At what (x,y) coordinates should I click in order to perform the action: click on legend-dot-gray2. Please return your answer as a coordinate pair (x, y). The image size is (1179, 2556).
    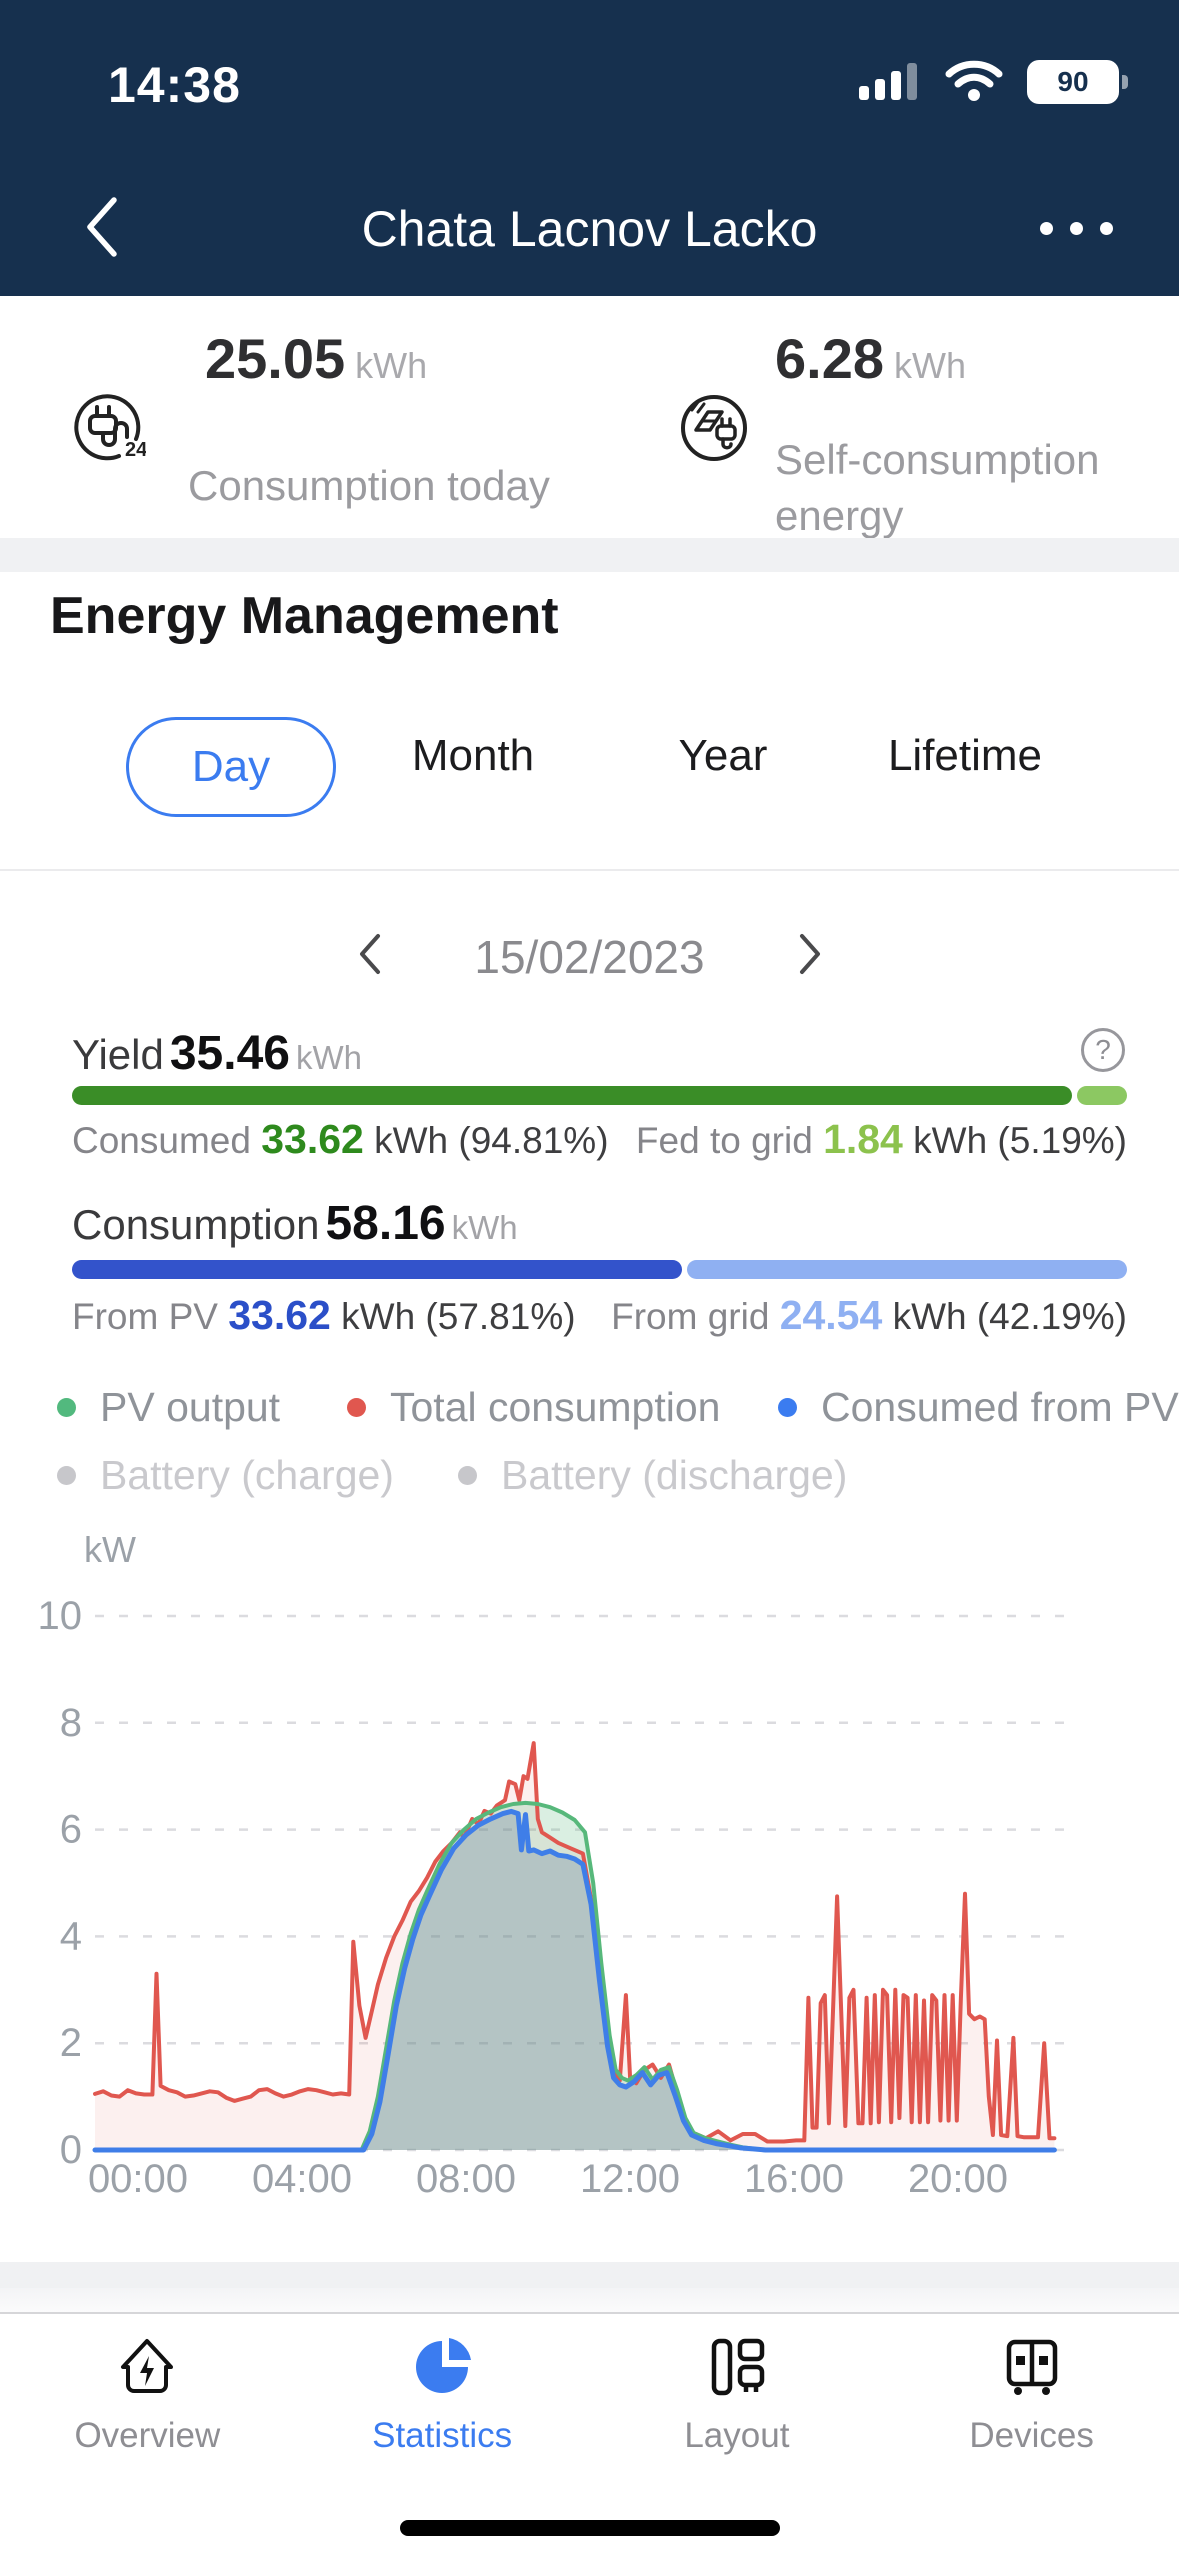
    Looking at the image, I should click on (467, 1475).